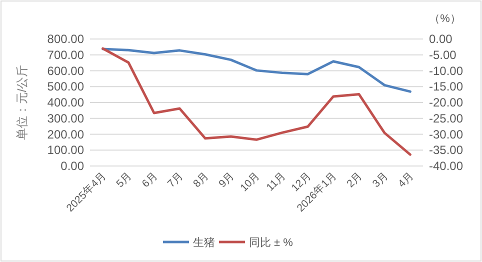 This screenshot has width=482, height=262. What do you see at coordinates (380, 180) in the screenshot?
I see `x-tick-label: 3月` at bounding box center [380, 180].